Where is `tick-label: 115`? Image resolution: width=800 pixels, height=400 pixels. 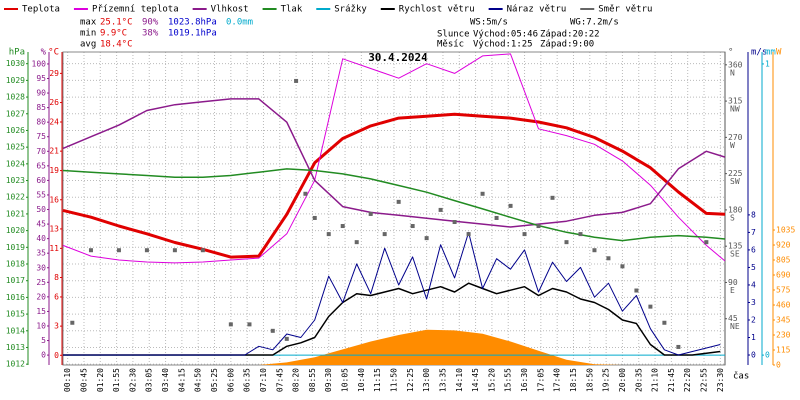
tick-label: 115 is located at coordinates (783, 350).